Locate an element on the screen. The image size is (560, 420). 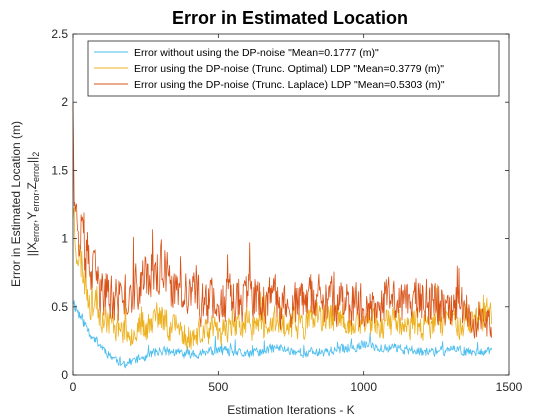
chart-title: Error in Estimated Location is located at coordinates (290, 18).